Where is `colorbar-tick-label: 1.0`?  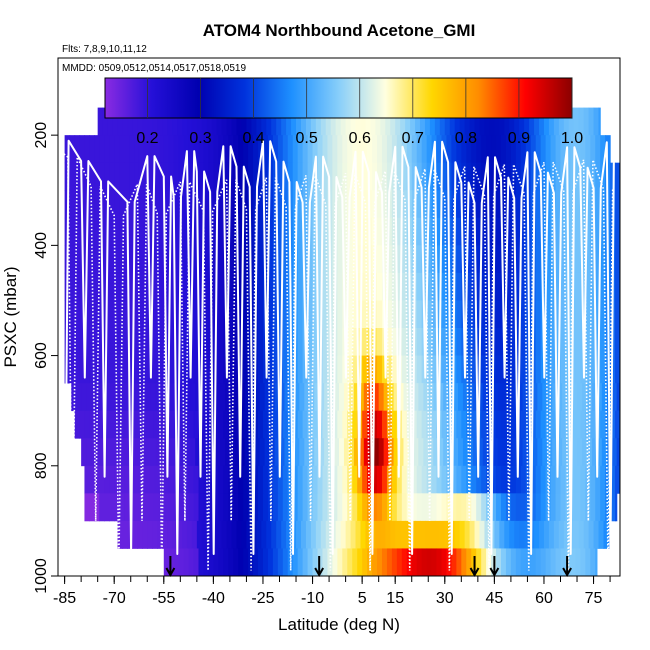 colorbar-tick-label: 1.0 is located at coordinates (572, 138).